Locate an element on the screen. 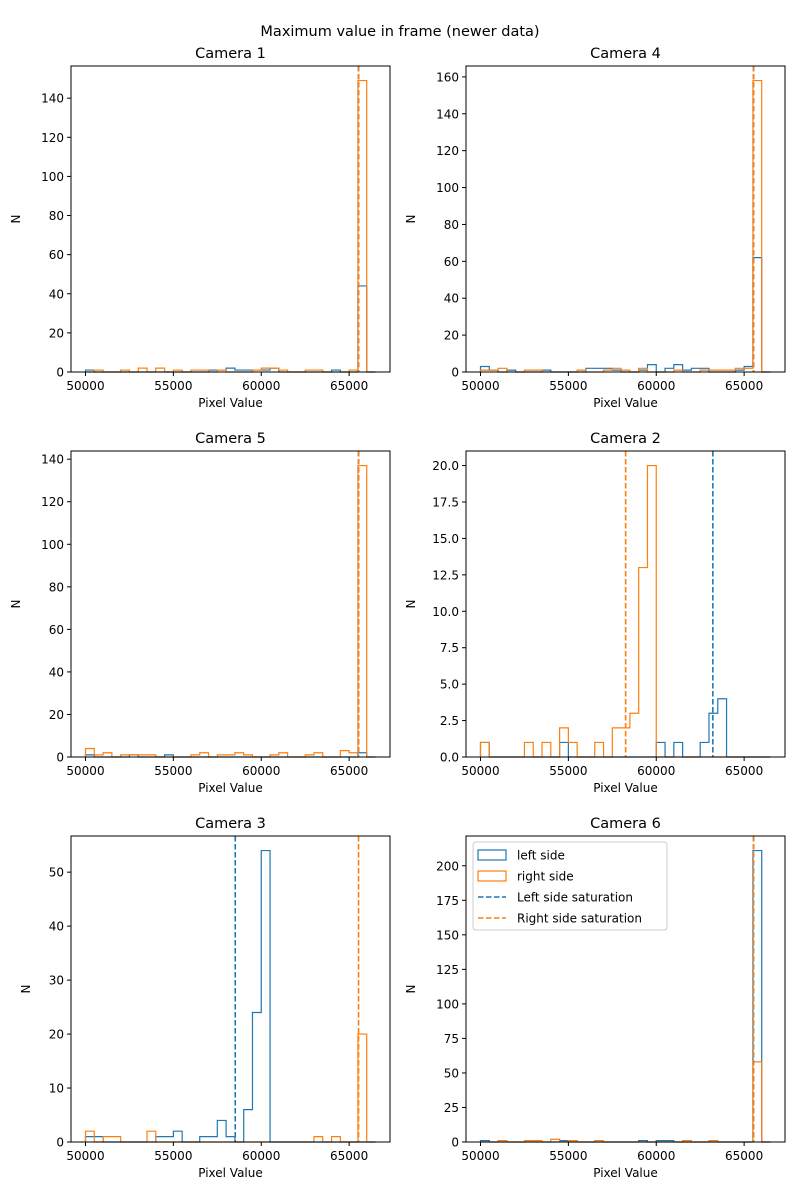  y-tick-label: 175 is located at coordinates (447, 901).